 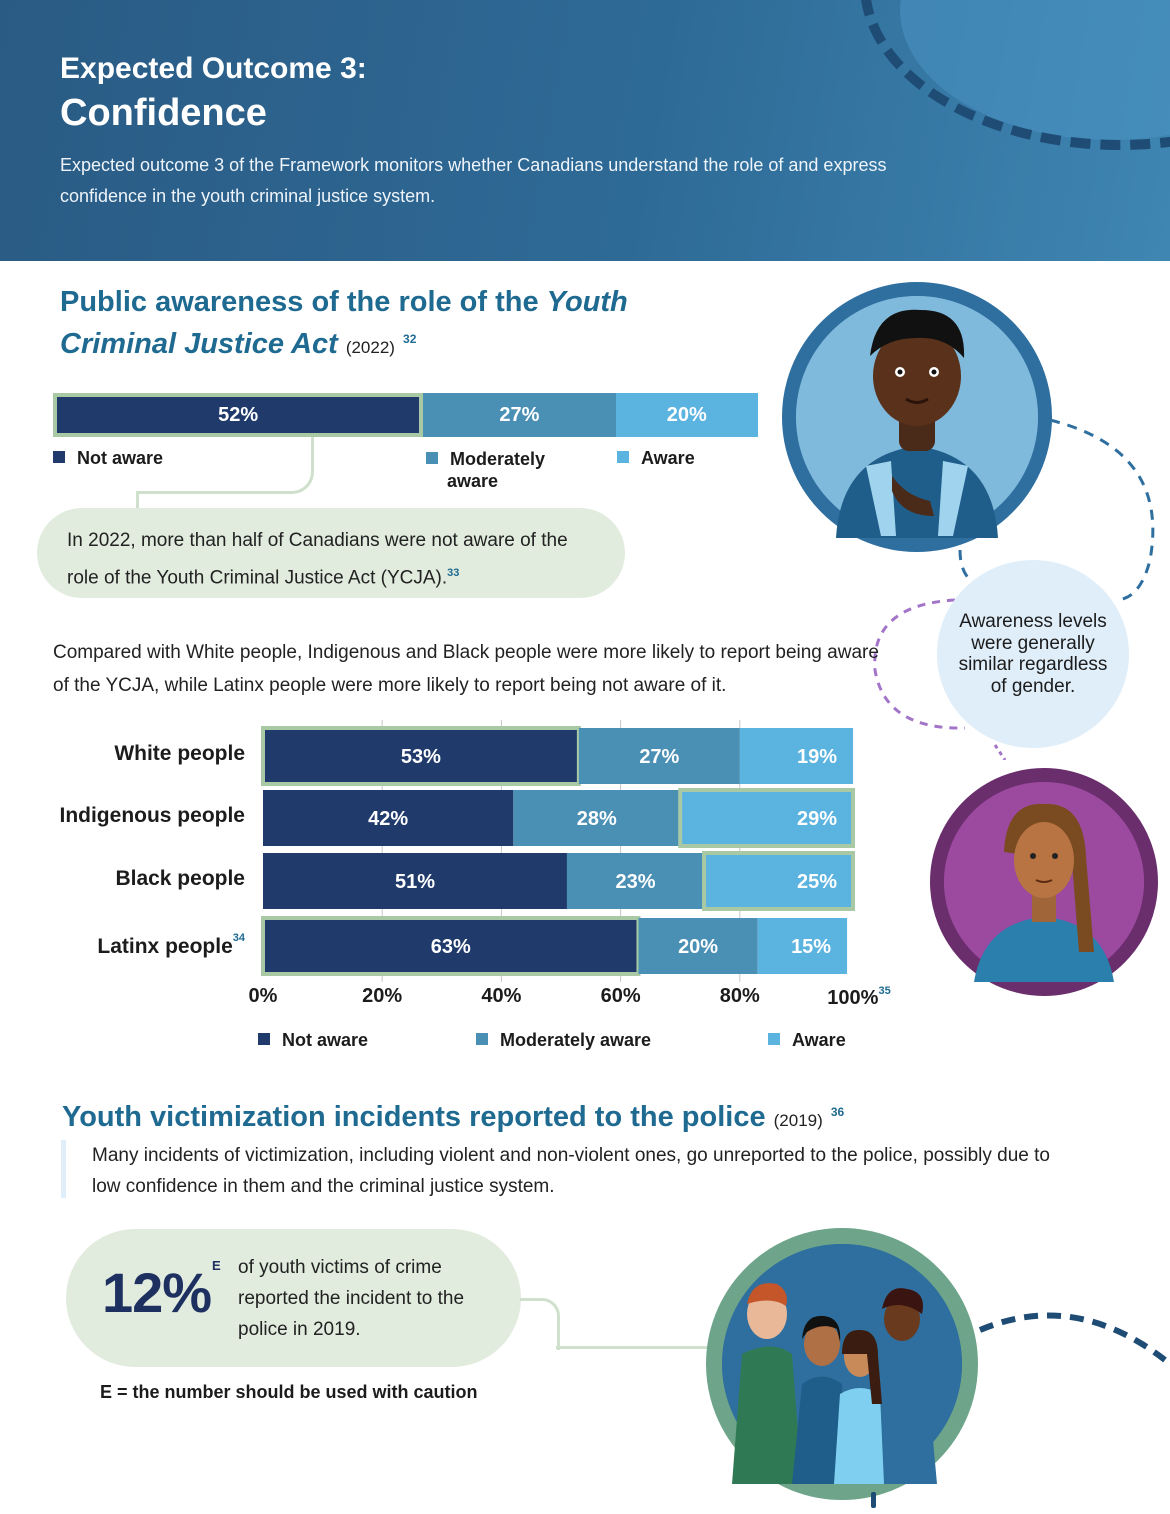 What do you see at coordinates (859, 997) in the screenshot?
I see `x-tick-label: 100%35` at bounding box center [859, 997].